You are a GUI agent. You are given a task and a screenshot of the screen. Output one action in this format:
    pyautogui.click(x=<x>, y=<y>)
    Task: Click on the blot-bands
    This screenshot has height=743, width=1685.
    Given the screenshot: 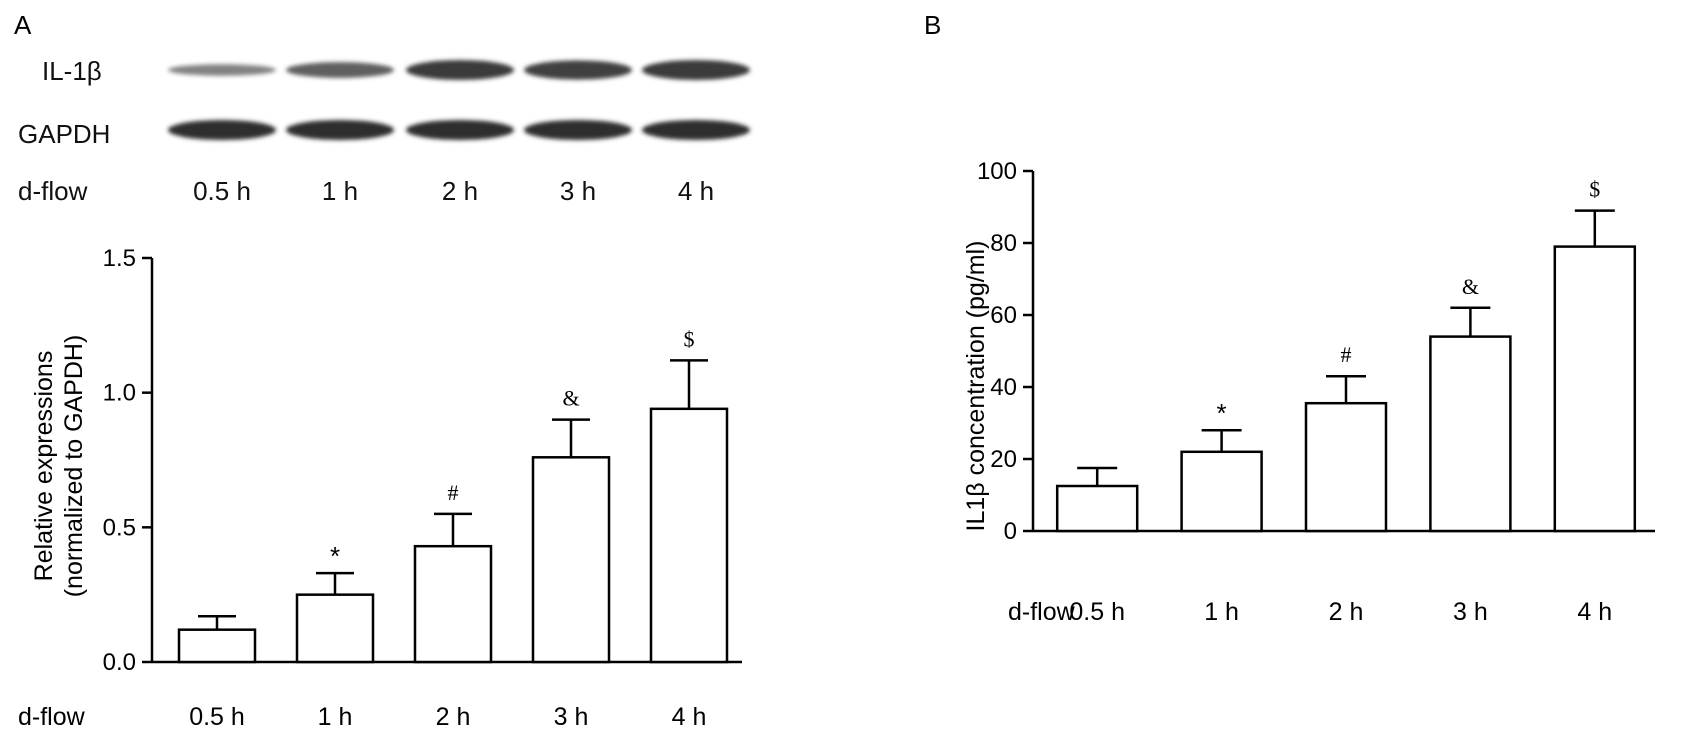 What is the action you would take?
    pyautogui.click(x=459, y=100)
    